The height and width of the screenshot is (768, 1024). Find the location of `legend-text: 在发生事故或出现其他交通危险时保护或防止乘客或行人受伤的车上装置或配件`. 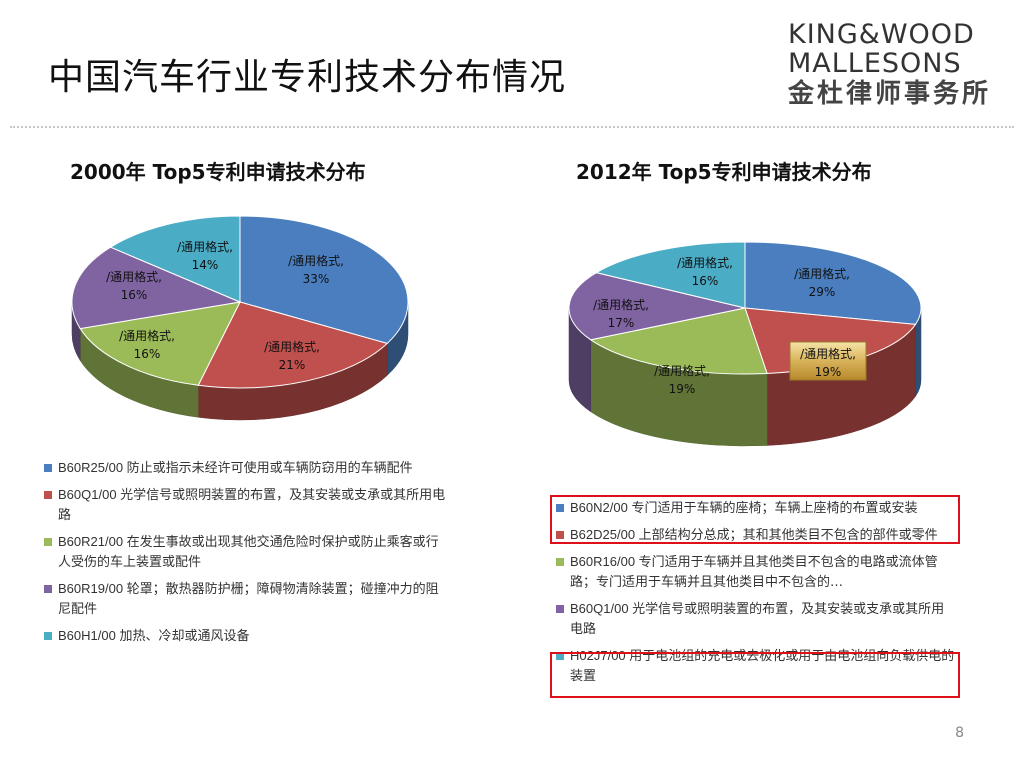

legend-text: 在发生事故或出现其他交通危险时保护或防止乘客或行人受伤的车上装置或配件 is located at coordinates (248, 552).